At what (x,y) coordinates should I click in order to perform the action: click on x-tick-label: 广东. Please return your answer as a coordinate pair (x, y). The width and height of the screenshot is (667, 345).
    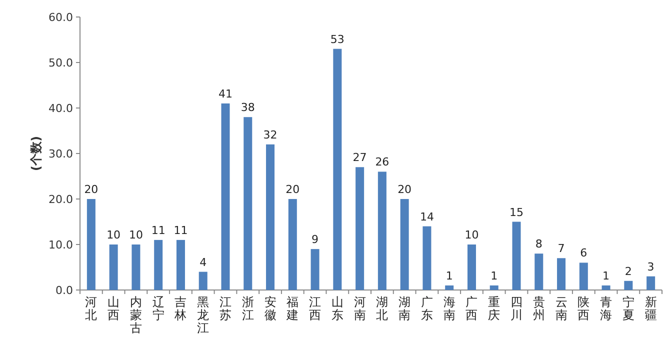
    Looking at the image, I should click on (426, 308).